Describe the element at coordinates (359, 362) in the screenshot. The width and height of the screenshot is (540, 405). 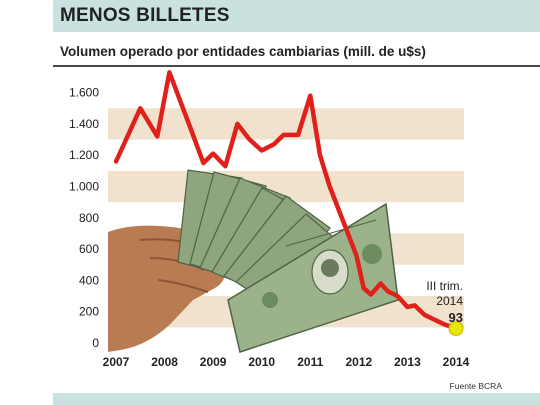
I see `x-tick-label: 2012` at that location.